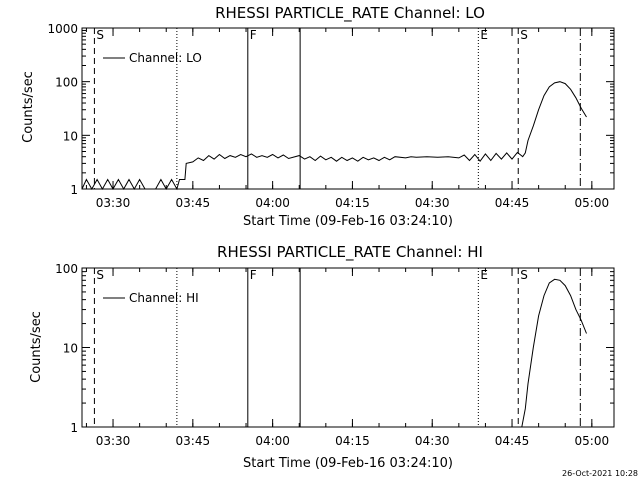  What do you see at coordinates (484, 275) in the screenshot?
I see `event-marker-label-hi-4: E` at bounding box center [484, 275].